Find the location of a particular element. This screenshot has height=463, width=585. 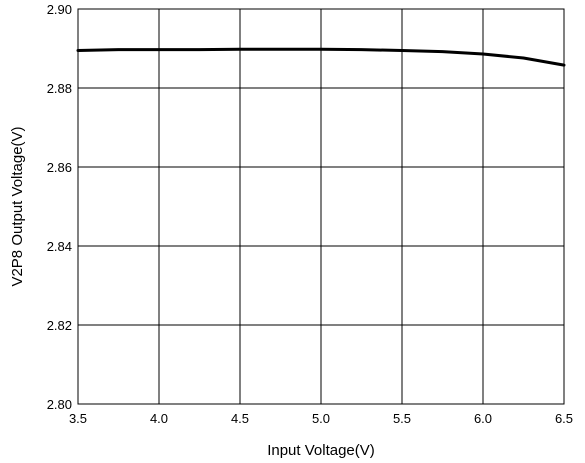

series-group is located at coordinates (321, 57).